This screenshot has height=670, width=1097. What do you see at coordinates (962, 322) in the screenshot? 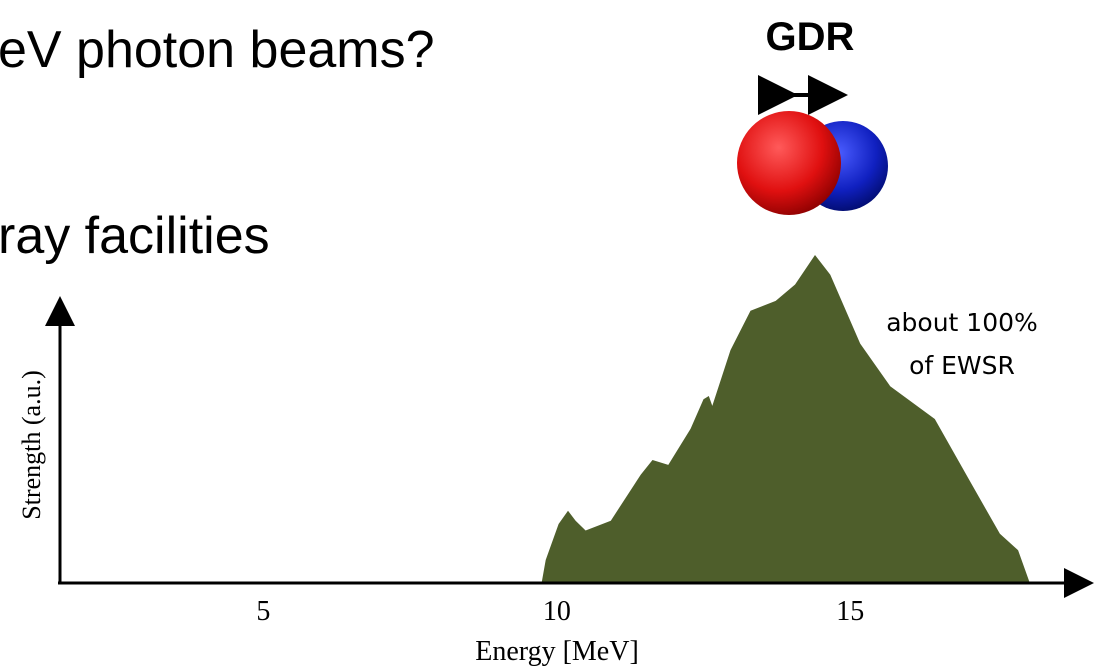
I see `annotation: about 100%` at bounding box center [962, 322].